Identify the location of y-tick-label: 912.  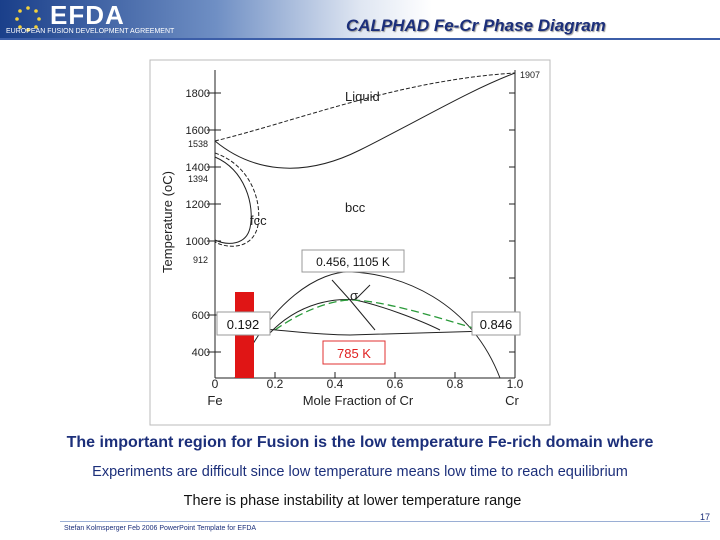
(200, 260).